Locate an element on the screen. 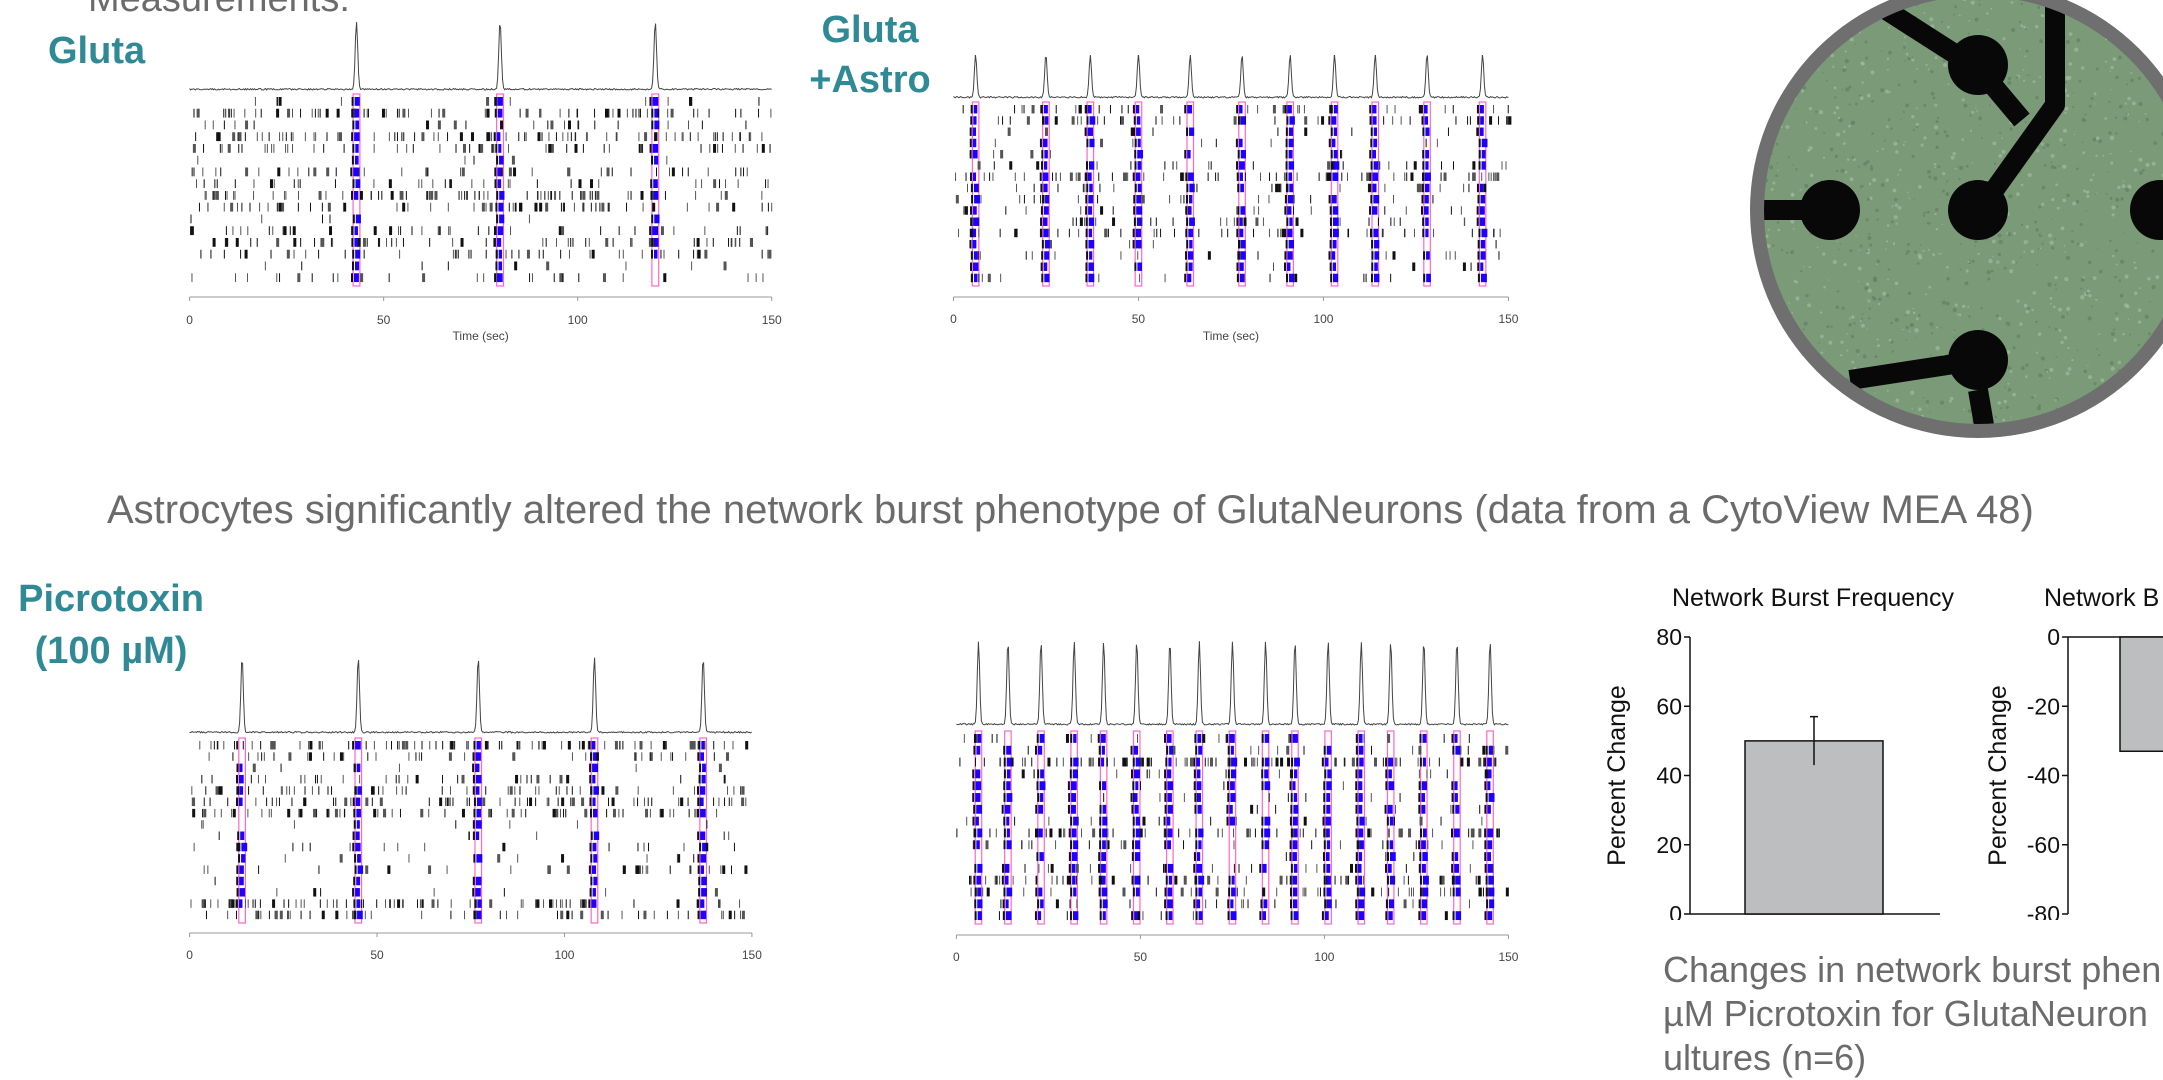 This screenshot has width=2163, height=1080. bar-chart-title: Network Burst Frequency is located at coordinates (1813, 598).